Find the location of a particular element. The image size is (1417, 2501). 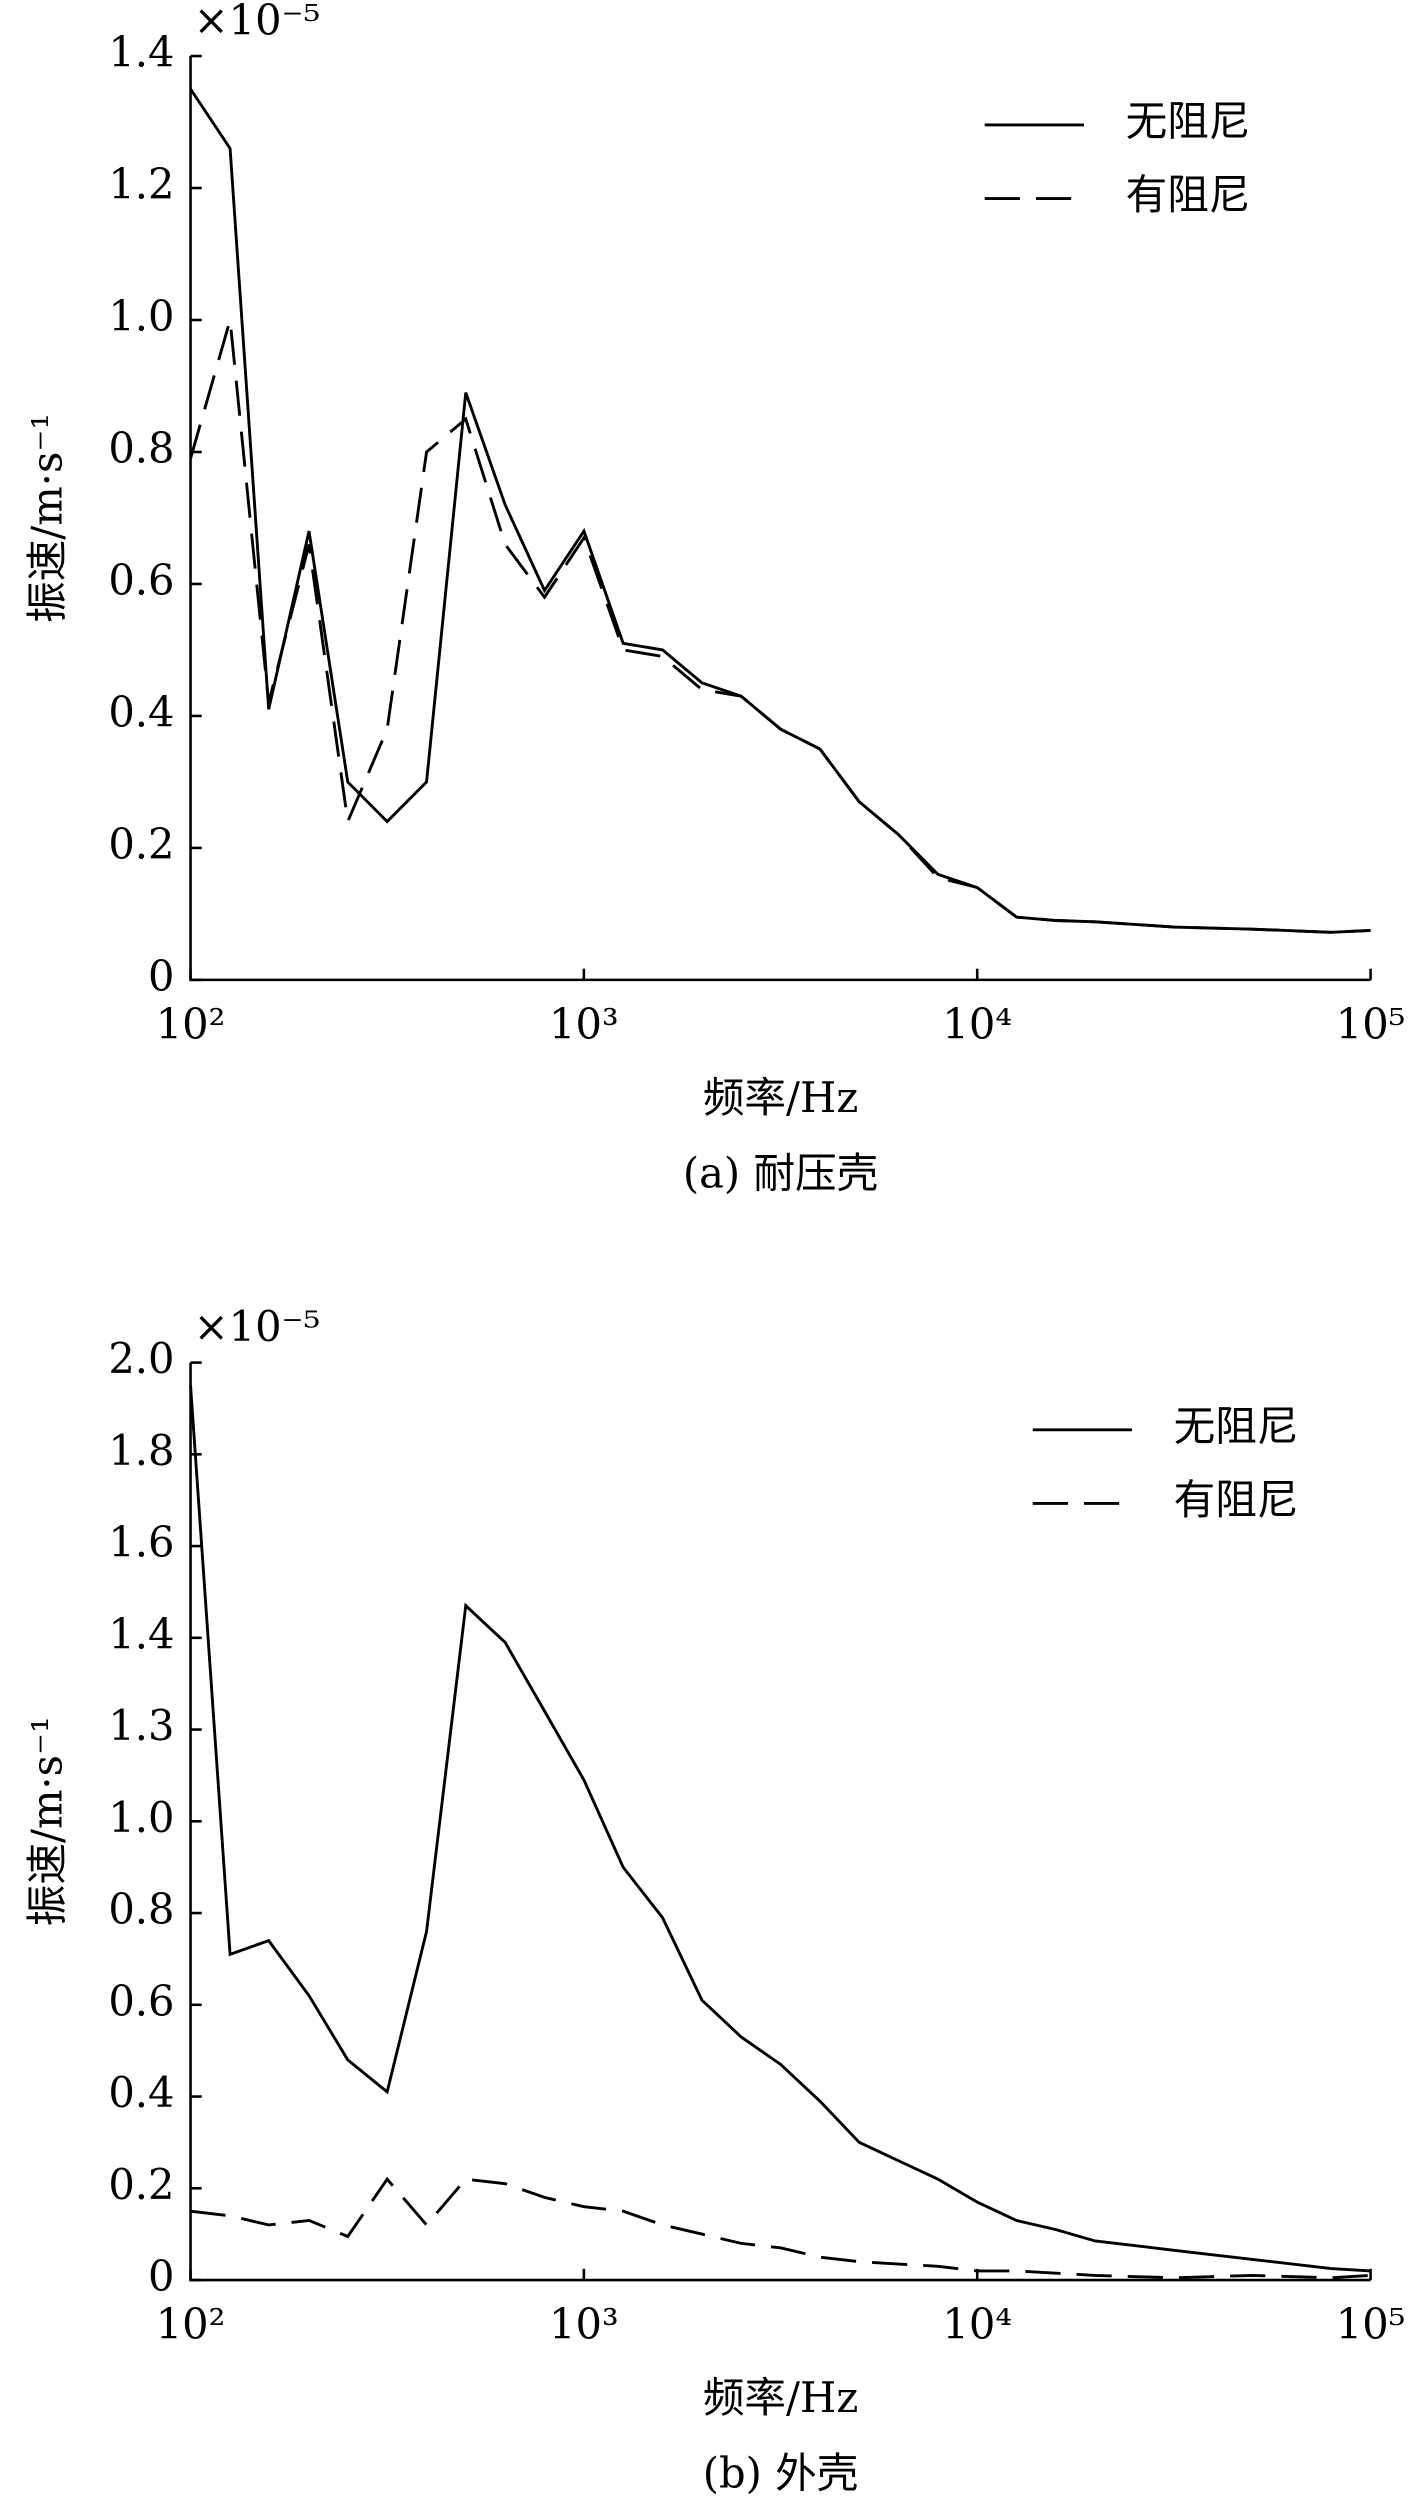

y-tick-label: 1.2 is located at coordinates (141, 184).